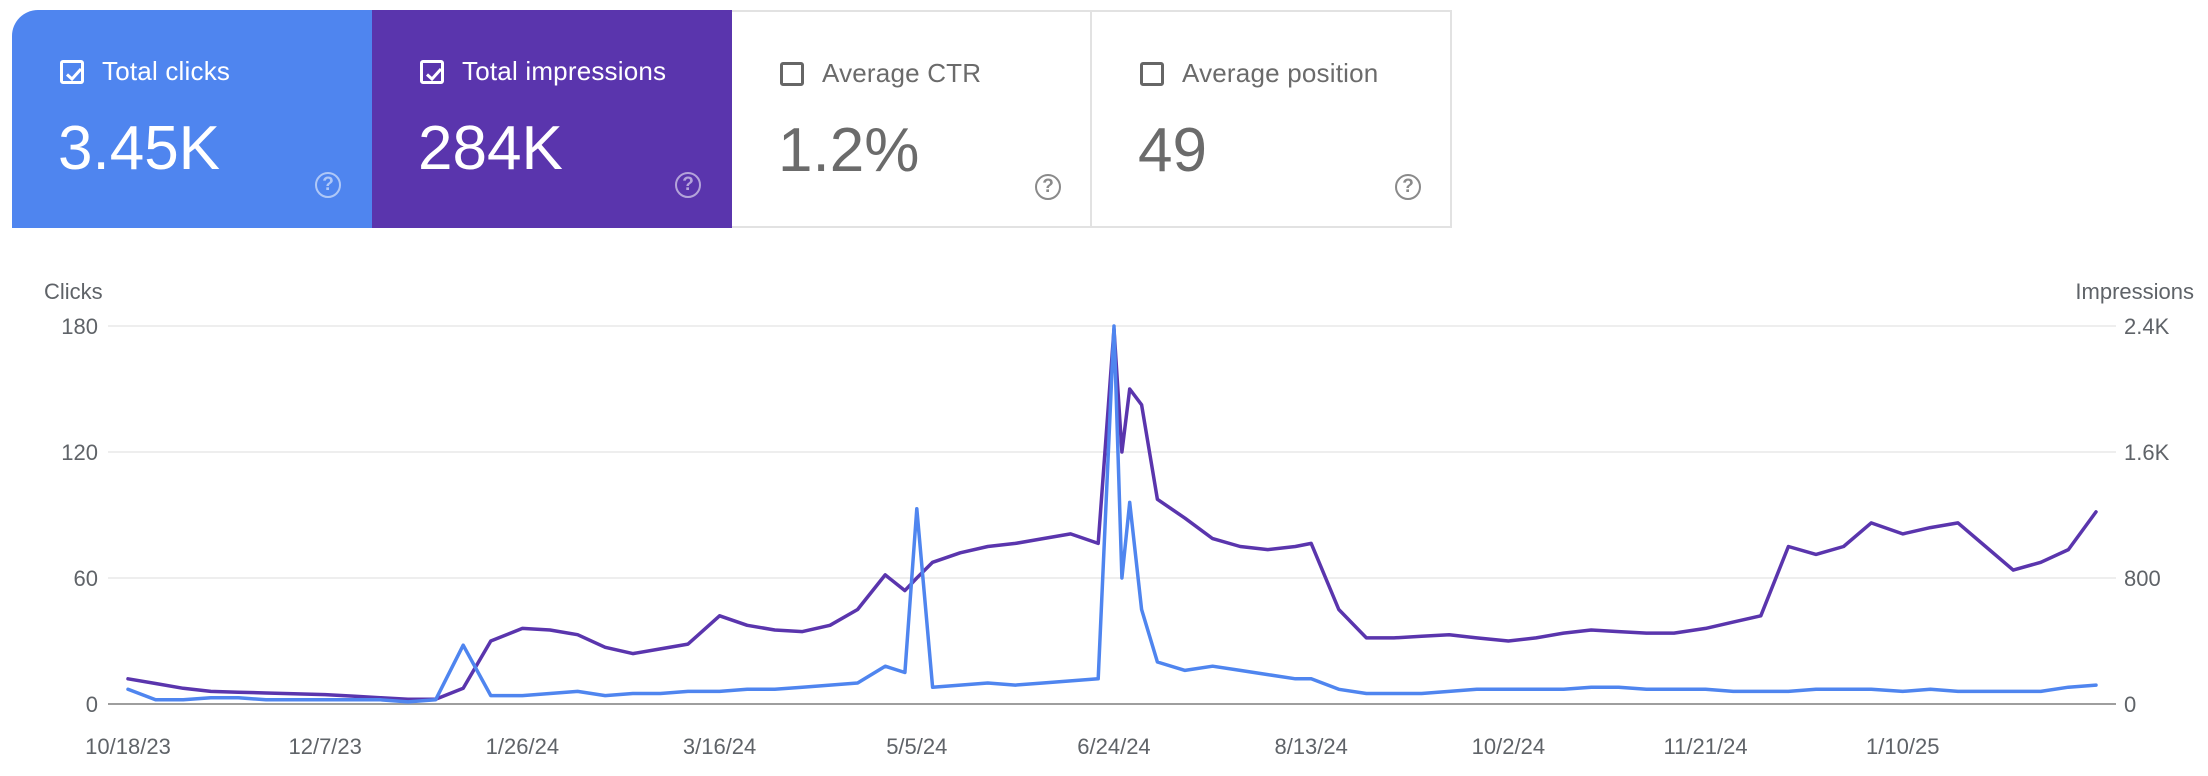 Image resolution: width=2208 pixels, height=776 pixels. Describe the element at coordinates (166, 71) in the screenshot. I see `total-clicks-label: Total clicks` at that location.